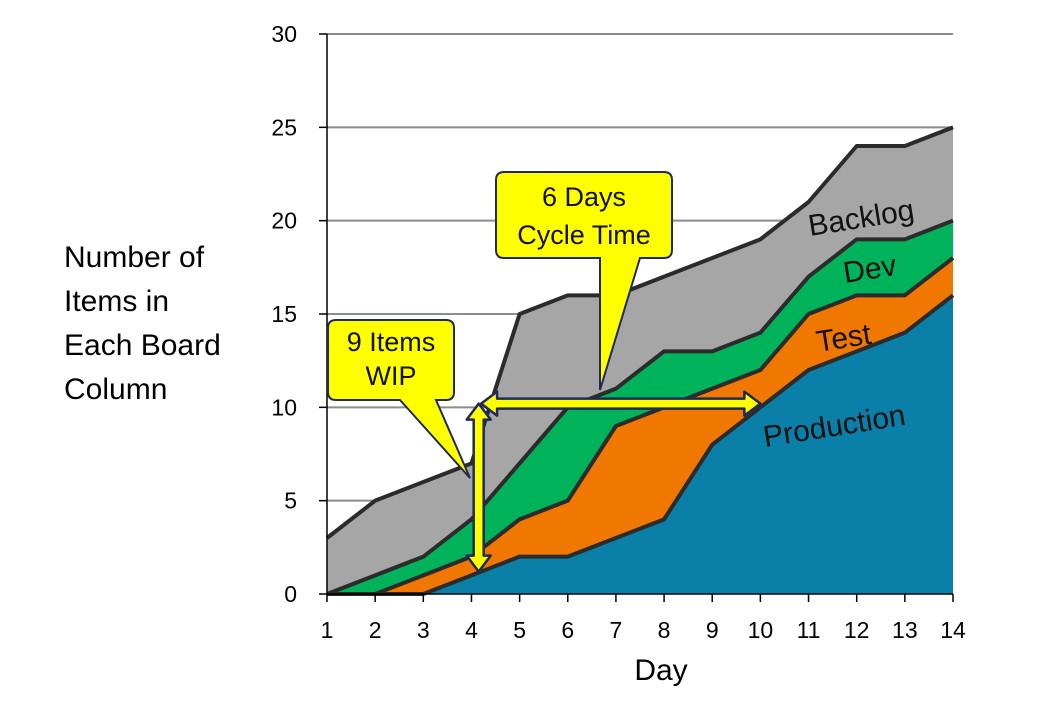 This screenshot has width=1062, height=708. Describe the element at coordinates (857, 630) in the screenshot. I see `x-tick-label-12: 12` at that location.